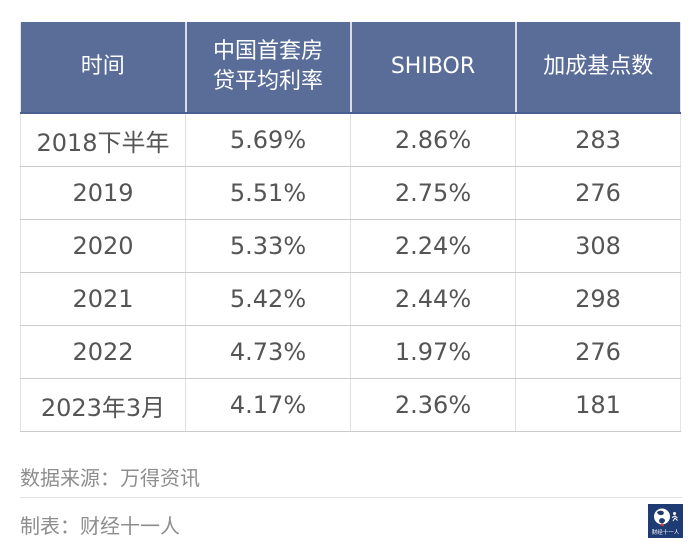  What do you see at coordinates (103, 405) in the screenshot?
I see `cell-period: 2023年3月` at bounding box center [103, 405].